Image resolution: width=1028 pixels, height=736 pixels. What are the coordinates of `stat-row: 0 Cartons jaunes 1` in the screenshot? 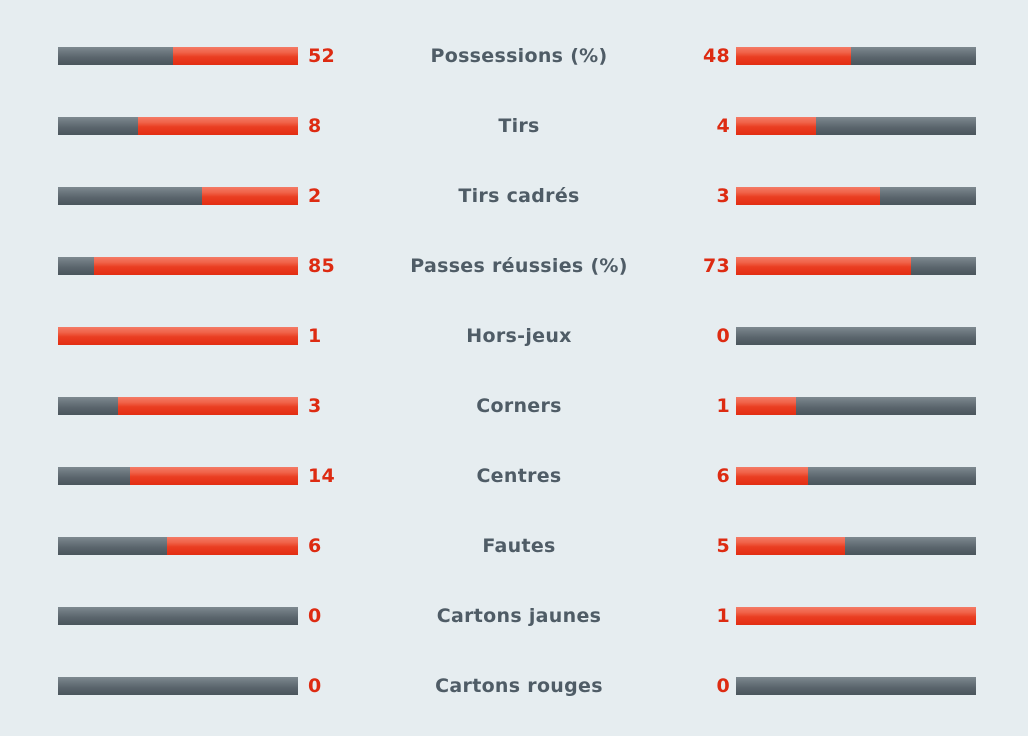 It's located at (514, 595).